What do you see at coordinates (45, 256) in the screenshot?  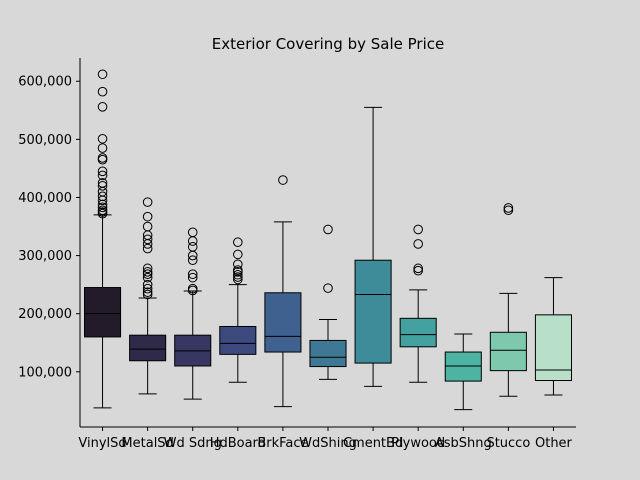 I see `y-tick-label: 300,000` at bounding box center [45, 256].